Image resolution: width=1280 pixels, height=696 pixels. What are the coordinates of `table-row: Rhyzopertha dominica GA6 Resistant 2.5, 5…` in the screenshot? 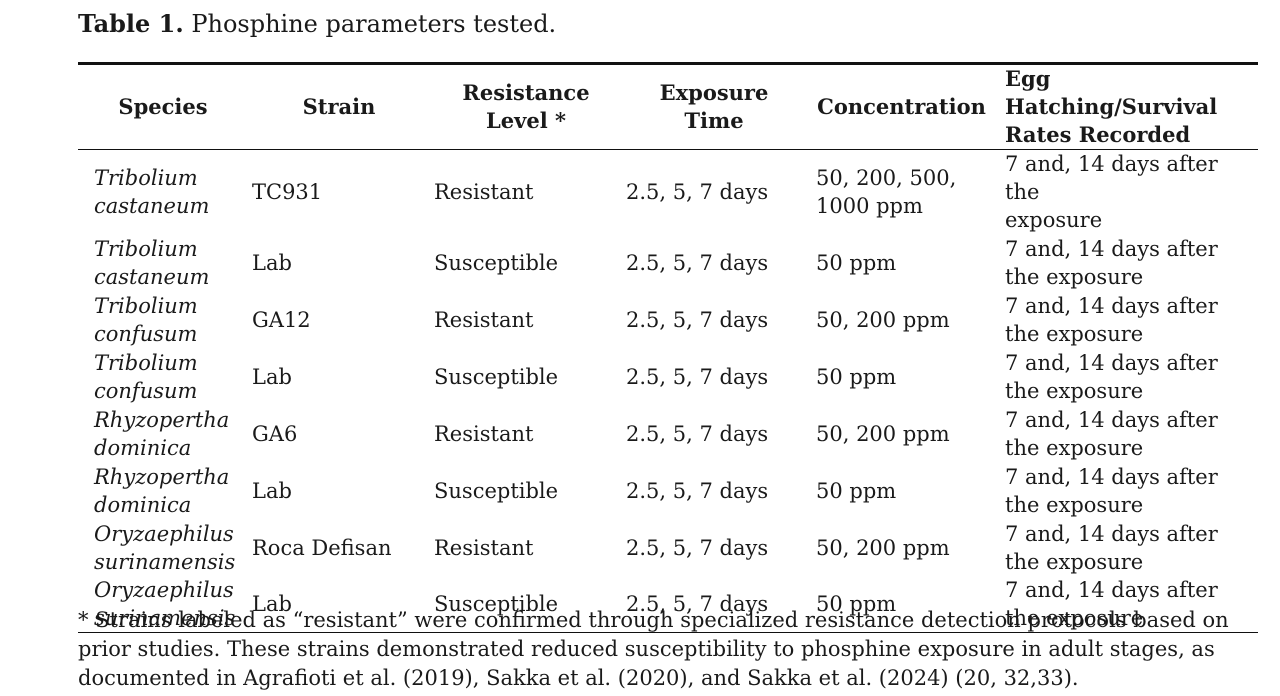 It's located at (668, 433).